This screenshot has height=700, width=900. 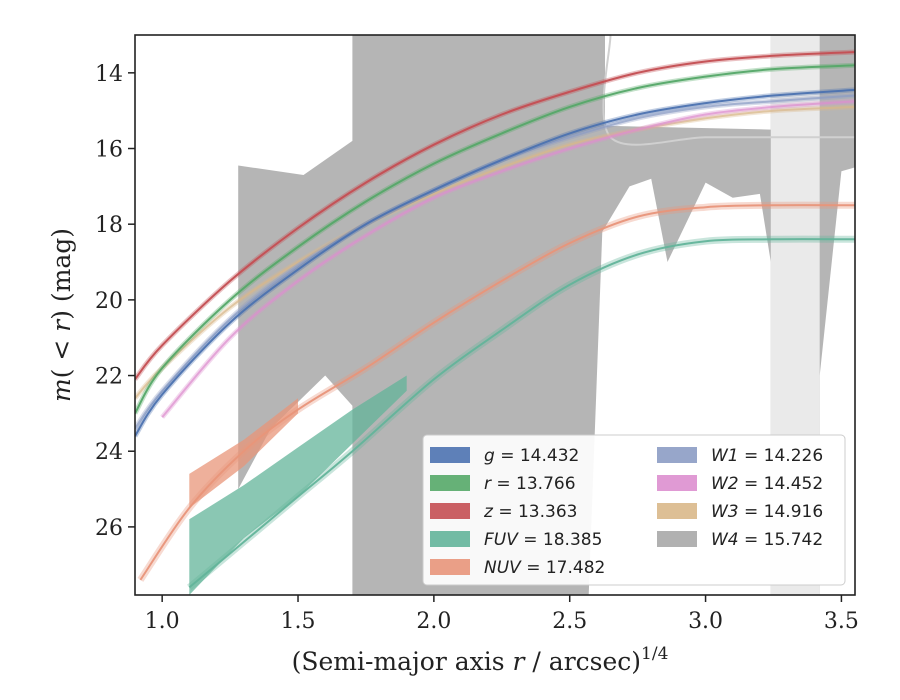 I want to click on legend-swatch-r, so click(x=450, y=483).